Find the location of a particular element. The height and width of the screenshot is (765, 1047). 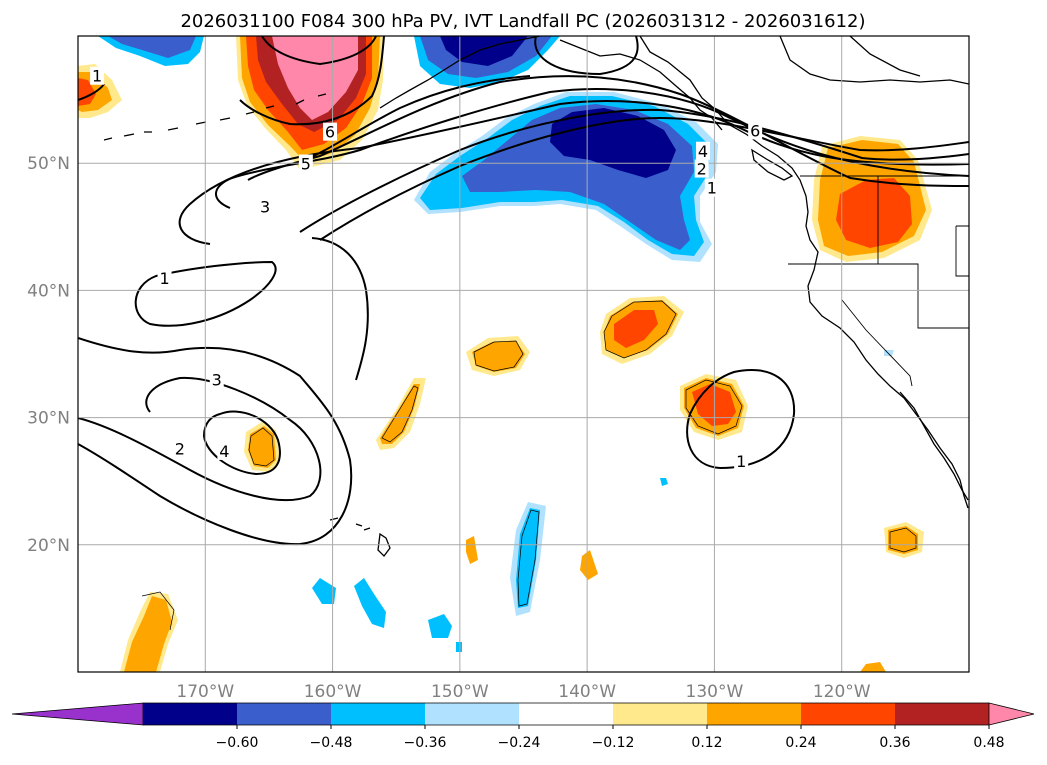

colorbar-tick-label: −0.60 is located at coordinates (237, 743).